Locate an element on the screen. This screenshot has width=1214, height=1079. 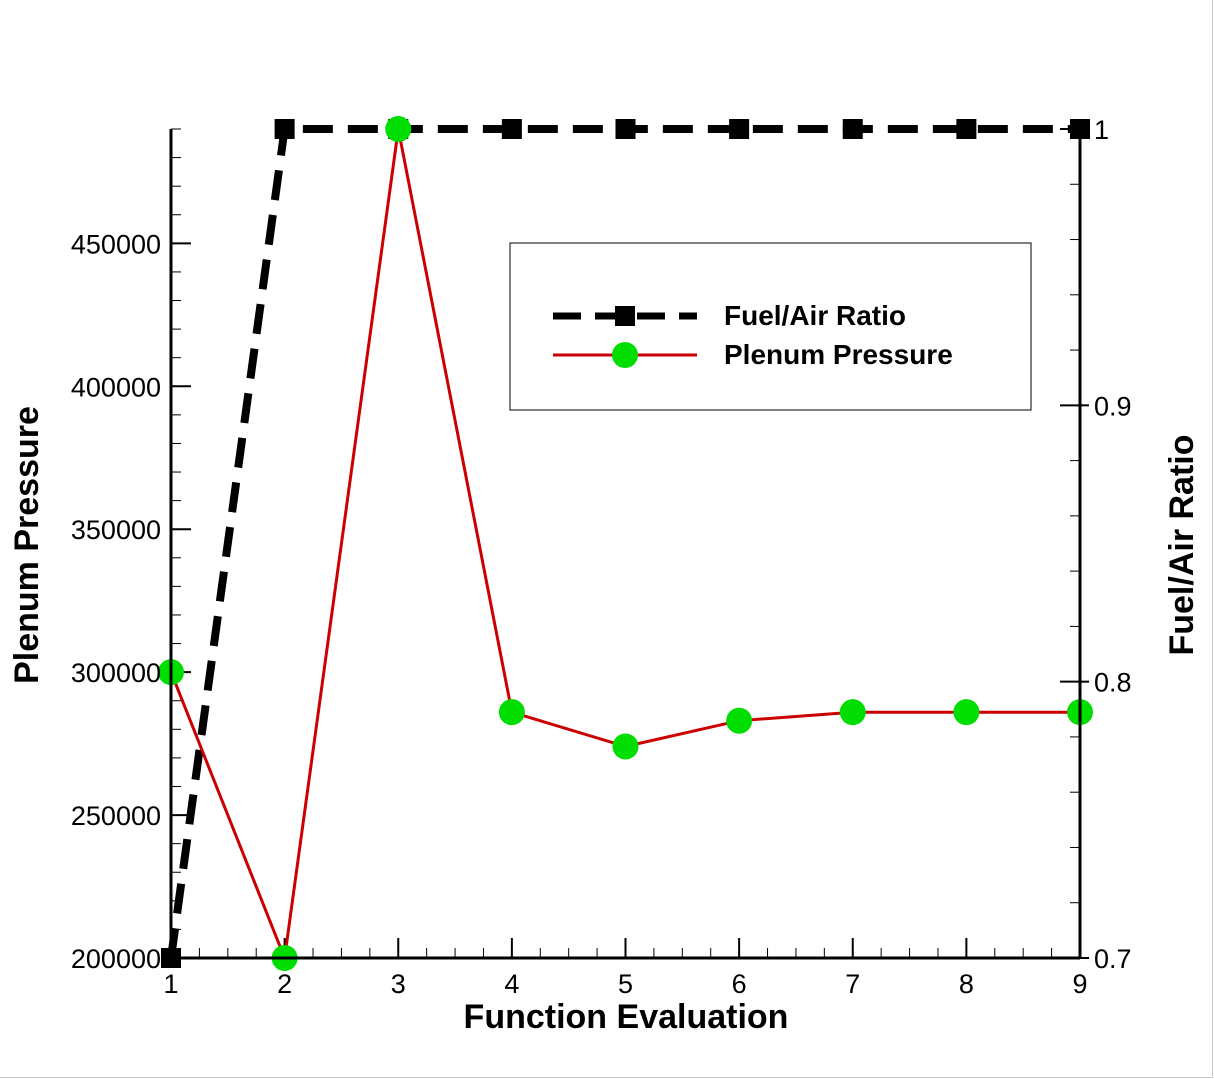
x-tick-label: 5 is located at coordinates (625, 984).